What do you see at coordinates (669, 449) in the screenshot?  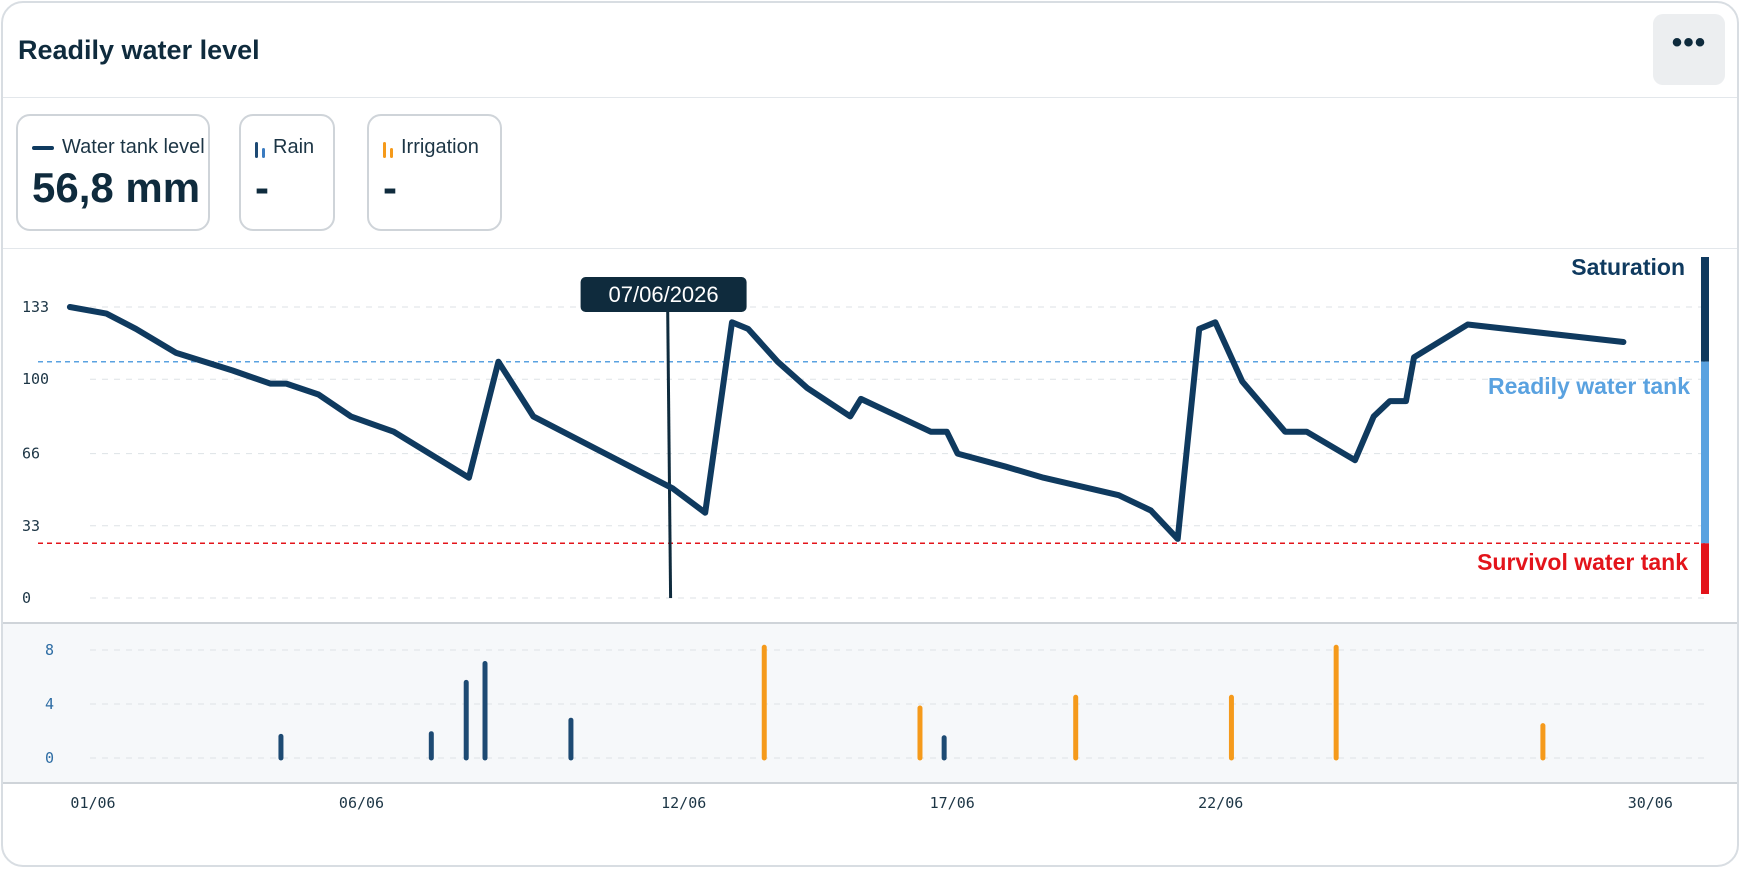 I see `crosshair-line` at bounding box center [669, 449].